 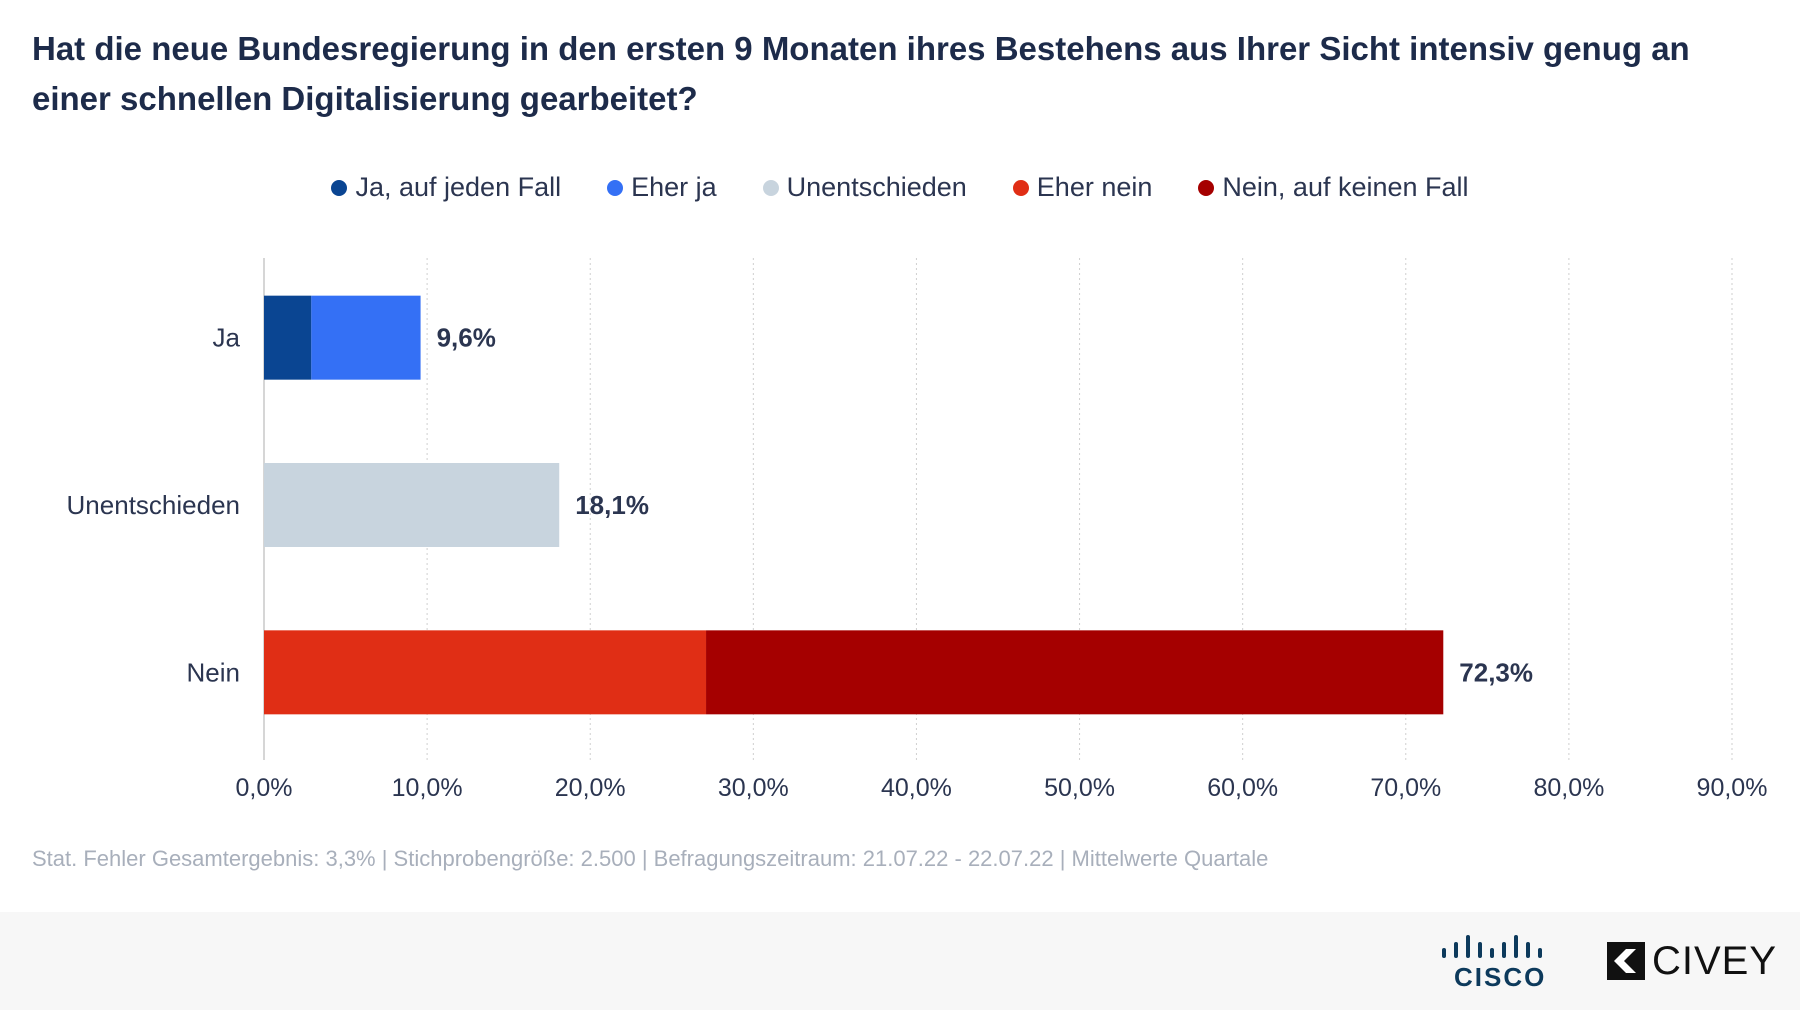 What do you see at coordinates (466, 338) in the screenshot?
I see `bar-total-label: 9,6%` at bounding box center [466, 338].